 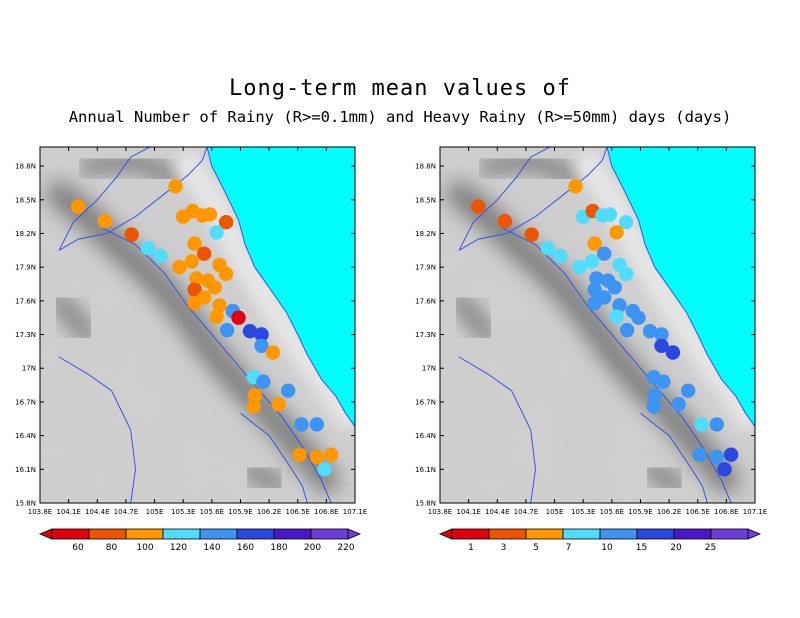 I want to click on lon-label: 104.7E, so click(x=526, y=512).